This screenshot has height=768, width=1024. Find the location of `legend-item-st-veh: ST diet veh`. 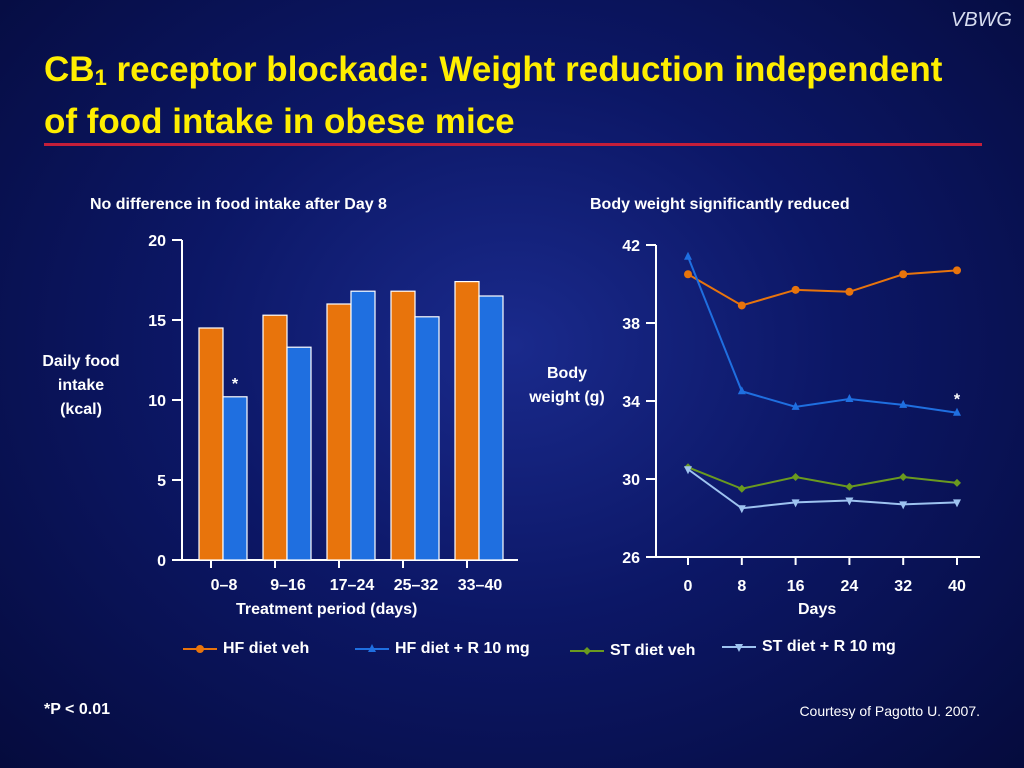

legend-item-st-veh: ST diet veh is located at coordinates (632, 651).